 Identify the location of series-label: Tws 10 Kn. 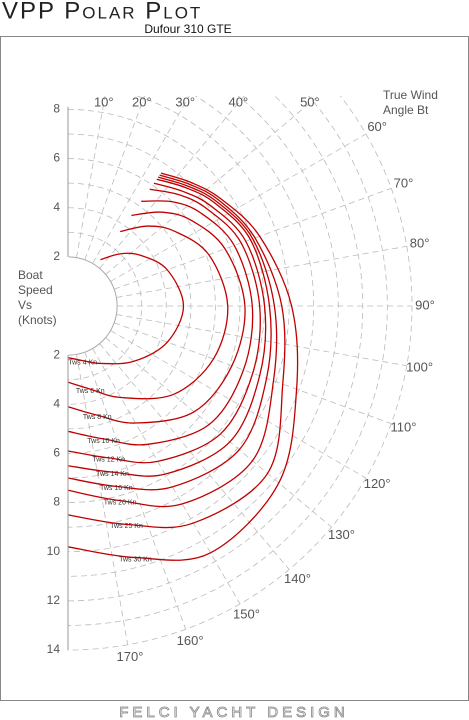
(103, 441).